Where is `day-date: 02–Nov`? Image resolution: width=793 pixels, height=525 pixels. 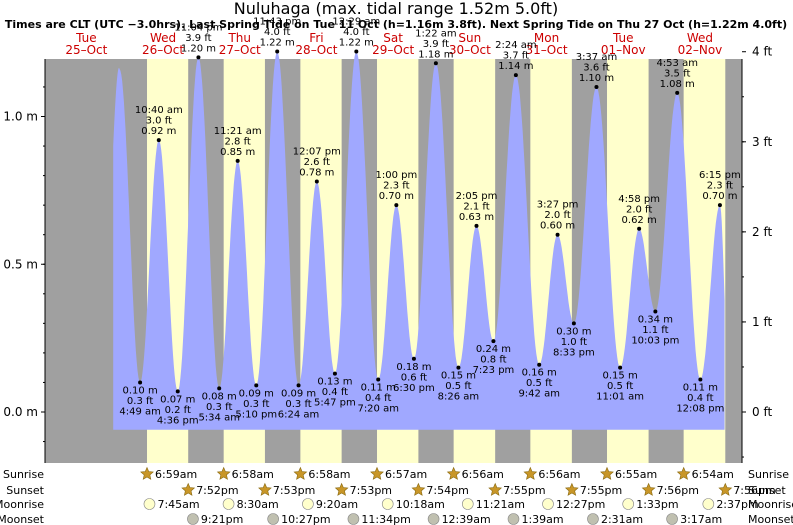 day-date: 02–Nov is located at coordinates (700, 50).